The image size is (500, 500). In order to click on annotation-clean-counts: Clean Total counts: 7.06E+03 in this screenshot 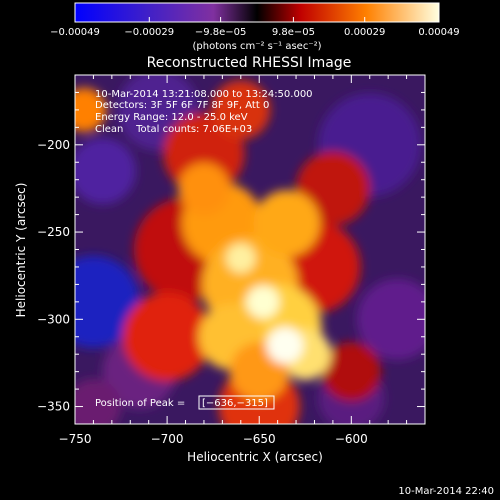, I will do `click(173, 129)`.